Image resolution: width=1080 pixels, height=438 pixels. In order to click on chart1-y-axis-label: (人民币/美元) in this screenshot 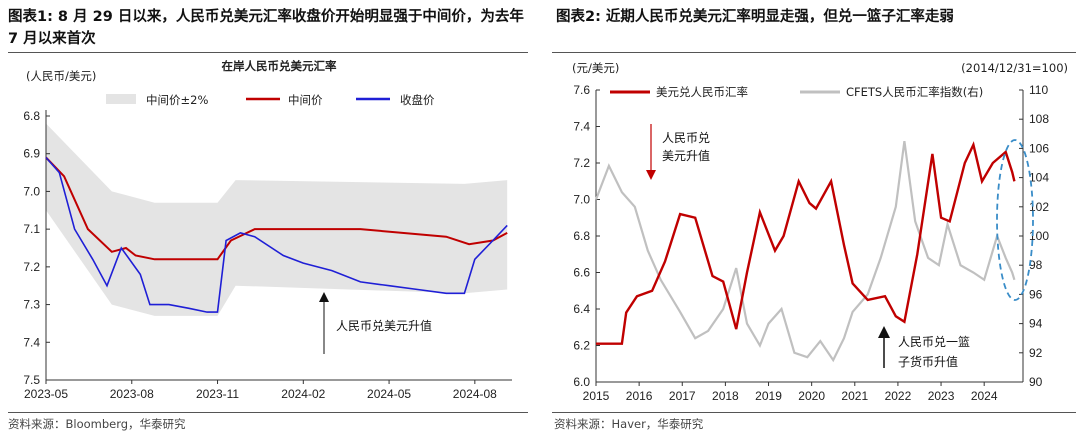, I will do `click(61, 76)`.